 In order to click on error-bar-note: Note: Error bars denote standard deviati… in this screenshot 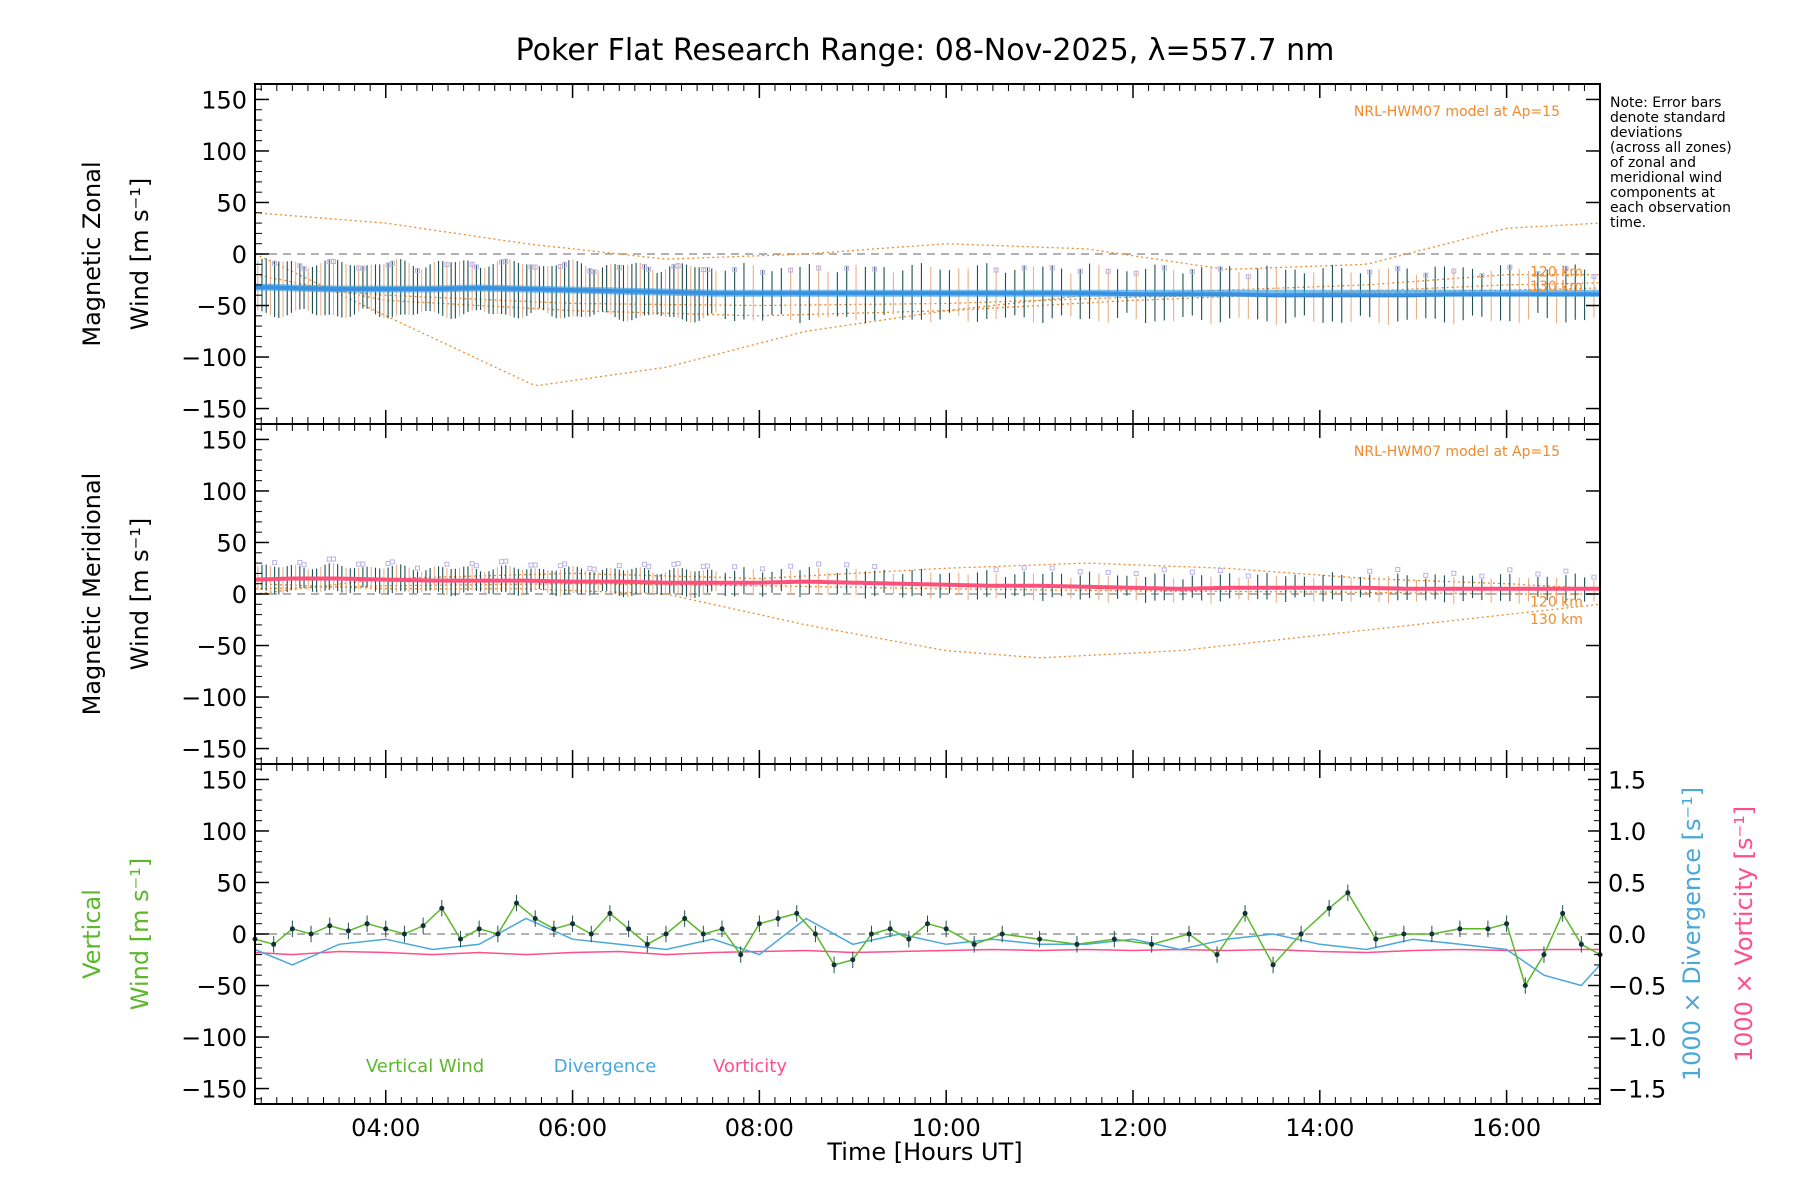, I will do `click(1671, 163)`.